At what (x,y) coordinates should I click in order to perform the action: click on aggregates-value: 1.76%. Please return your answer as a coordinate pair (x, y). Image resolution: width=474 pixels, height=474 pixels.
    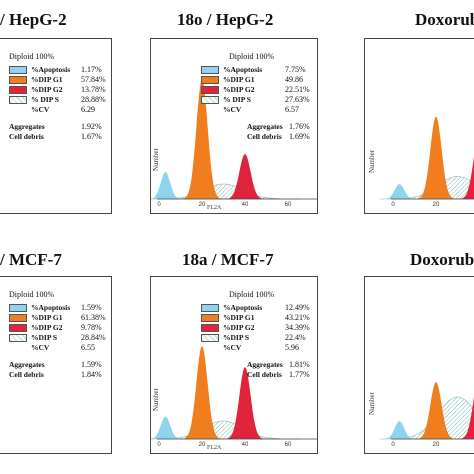
    Looking at the image, I should click on (299, 126).